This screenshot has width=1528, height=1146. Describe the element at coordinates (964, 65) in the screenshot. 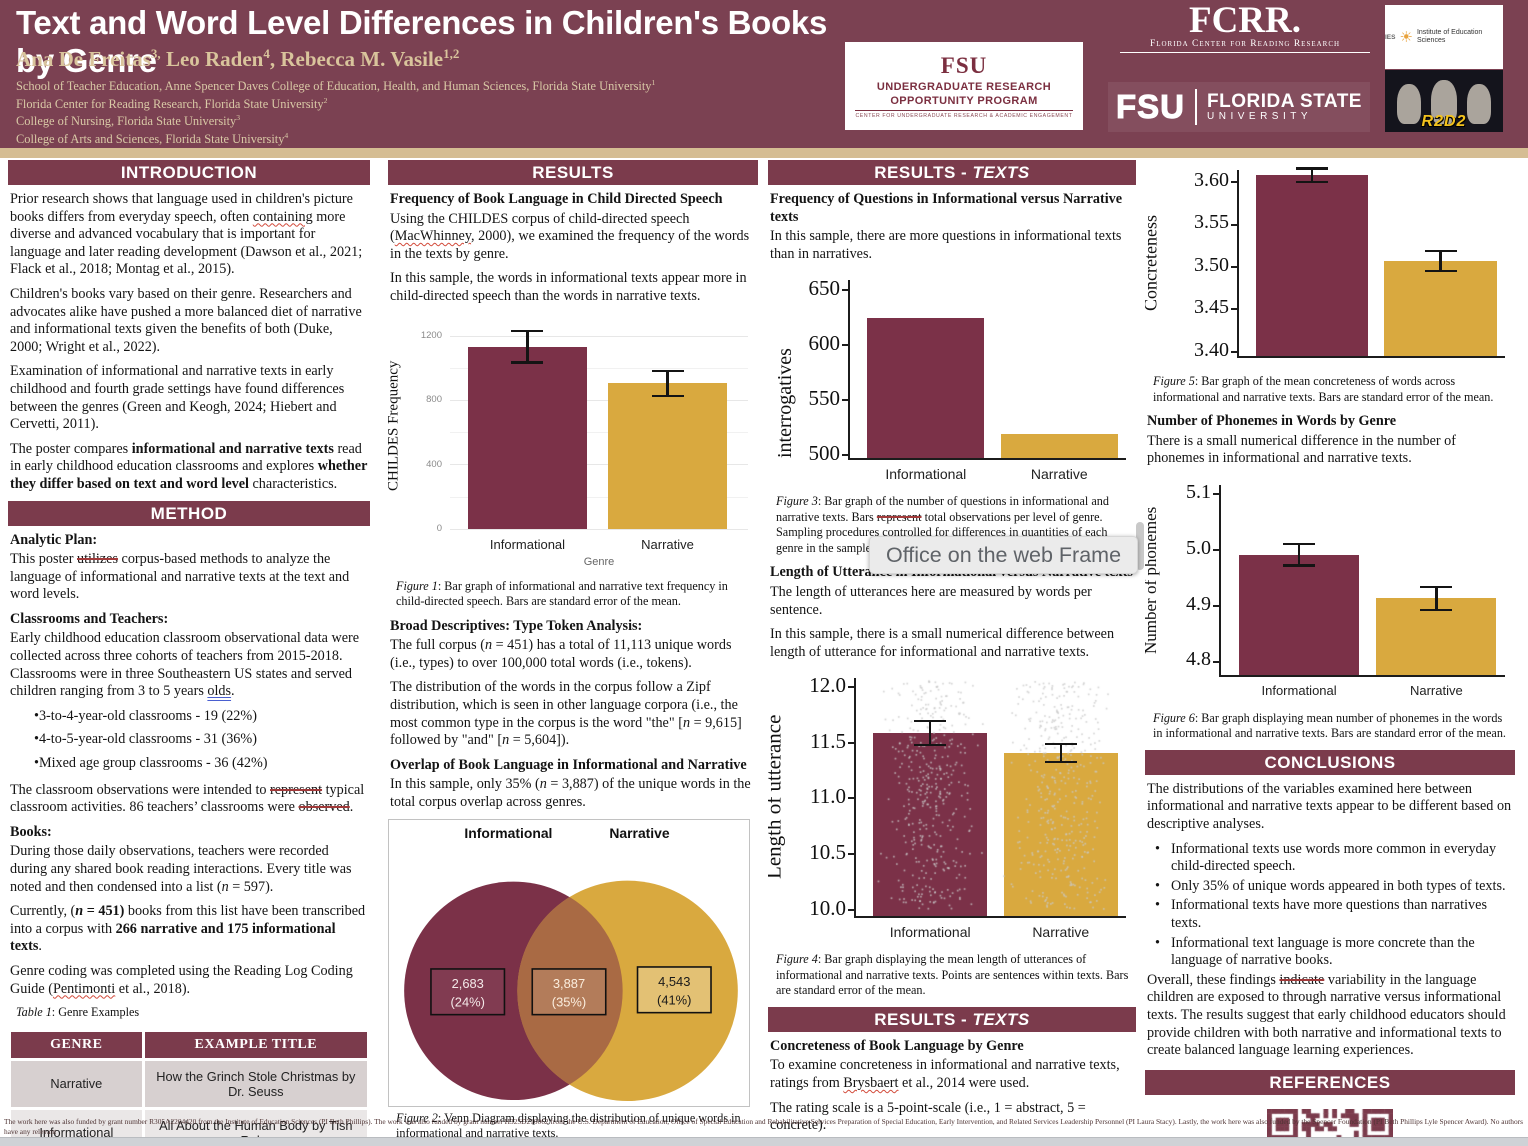

I see `fsu-monogram: FSU` at that location.